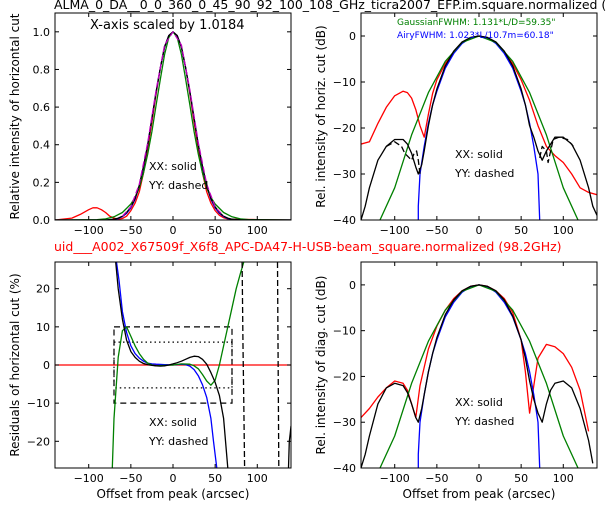 The image size is (607, 511). What do you see at coordinates (476, 23) in the screenshot?
I see `fwhm-label-green: GaussianFWHM: 1.131*L/D=59.35"` at bounding box center [476, 23].